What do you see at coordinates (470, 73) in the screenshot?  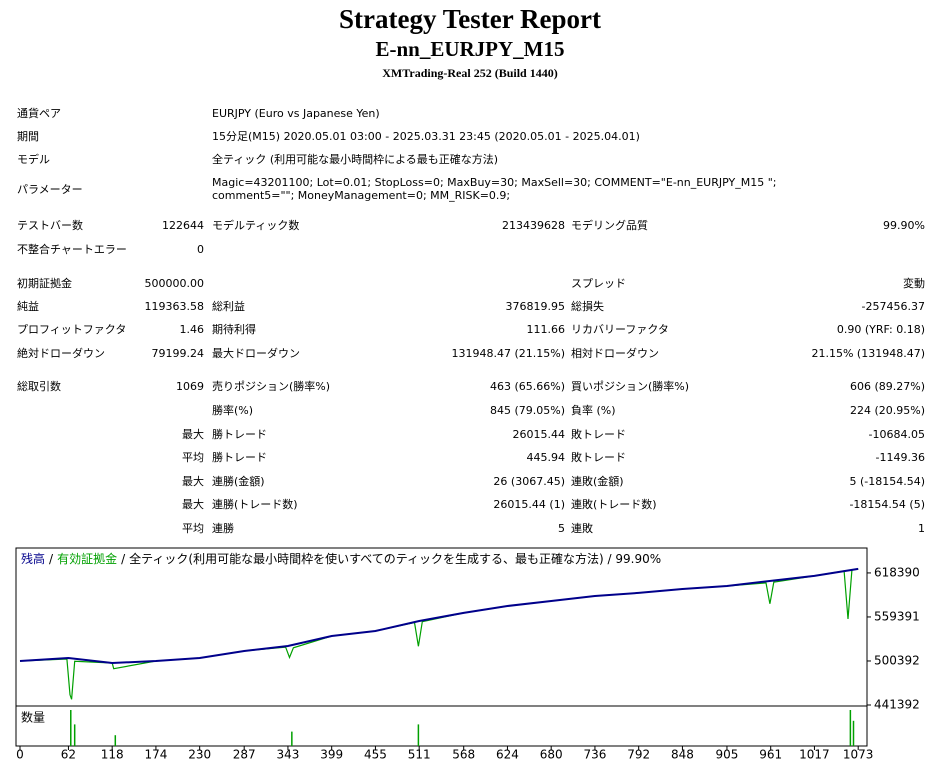 I see `server-name: XMTrading-Real 252 (Build 1440)` at bounding box center [470, 73].